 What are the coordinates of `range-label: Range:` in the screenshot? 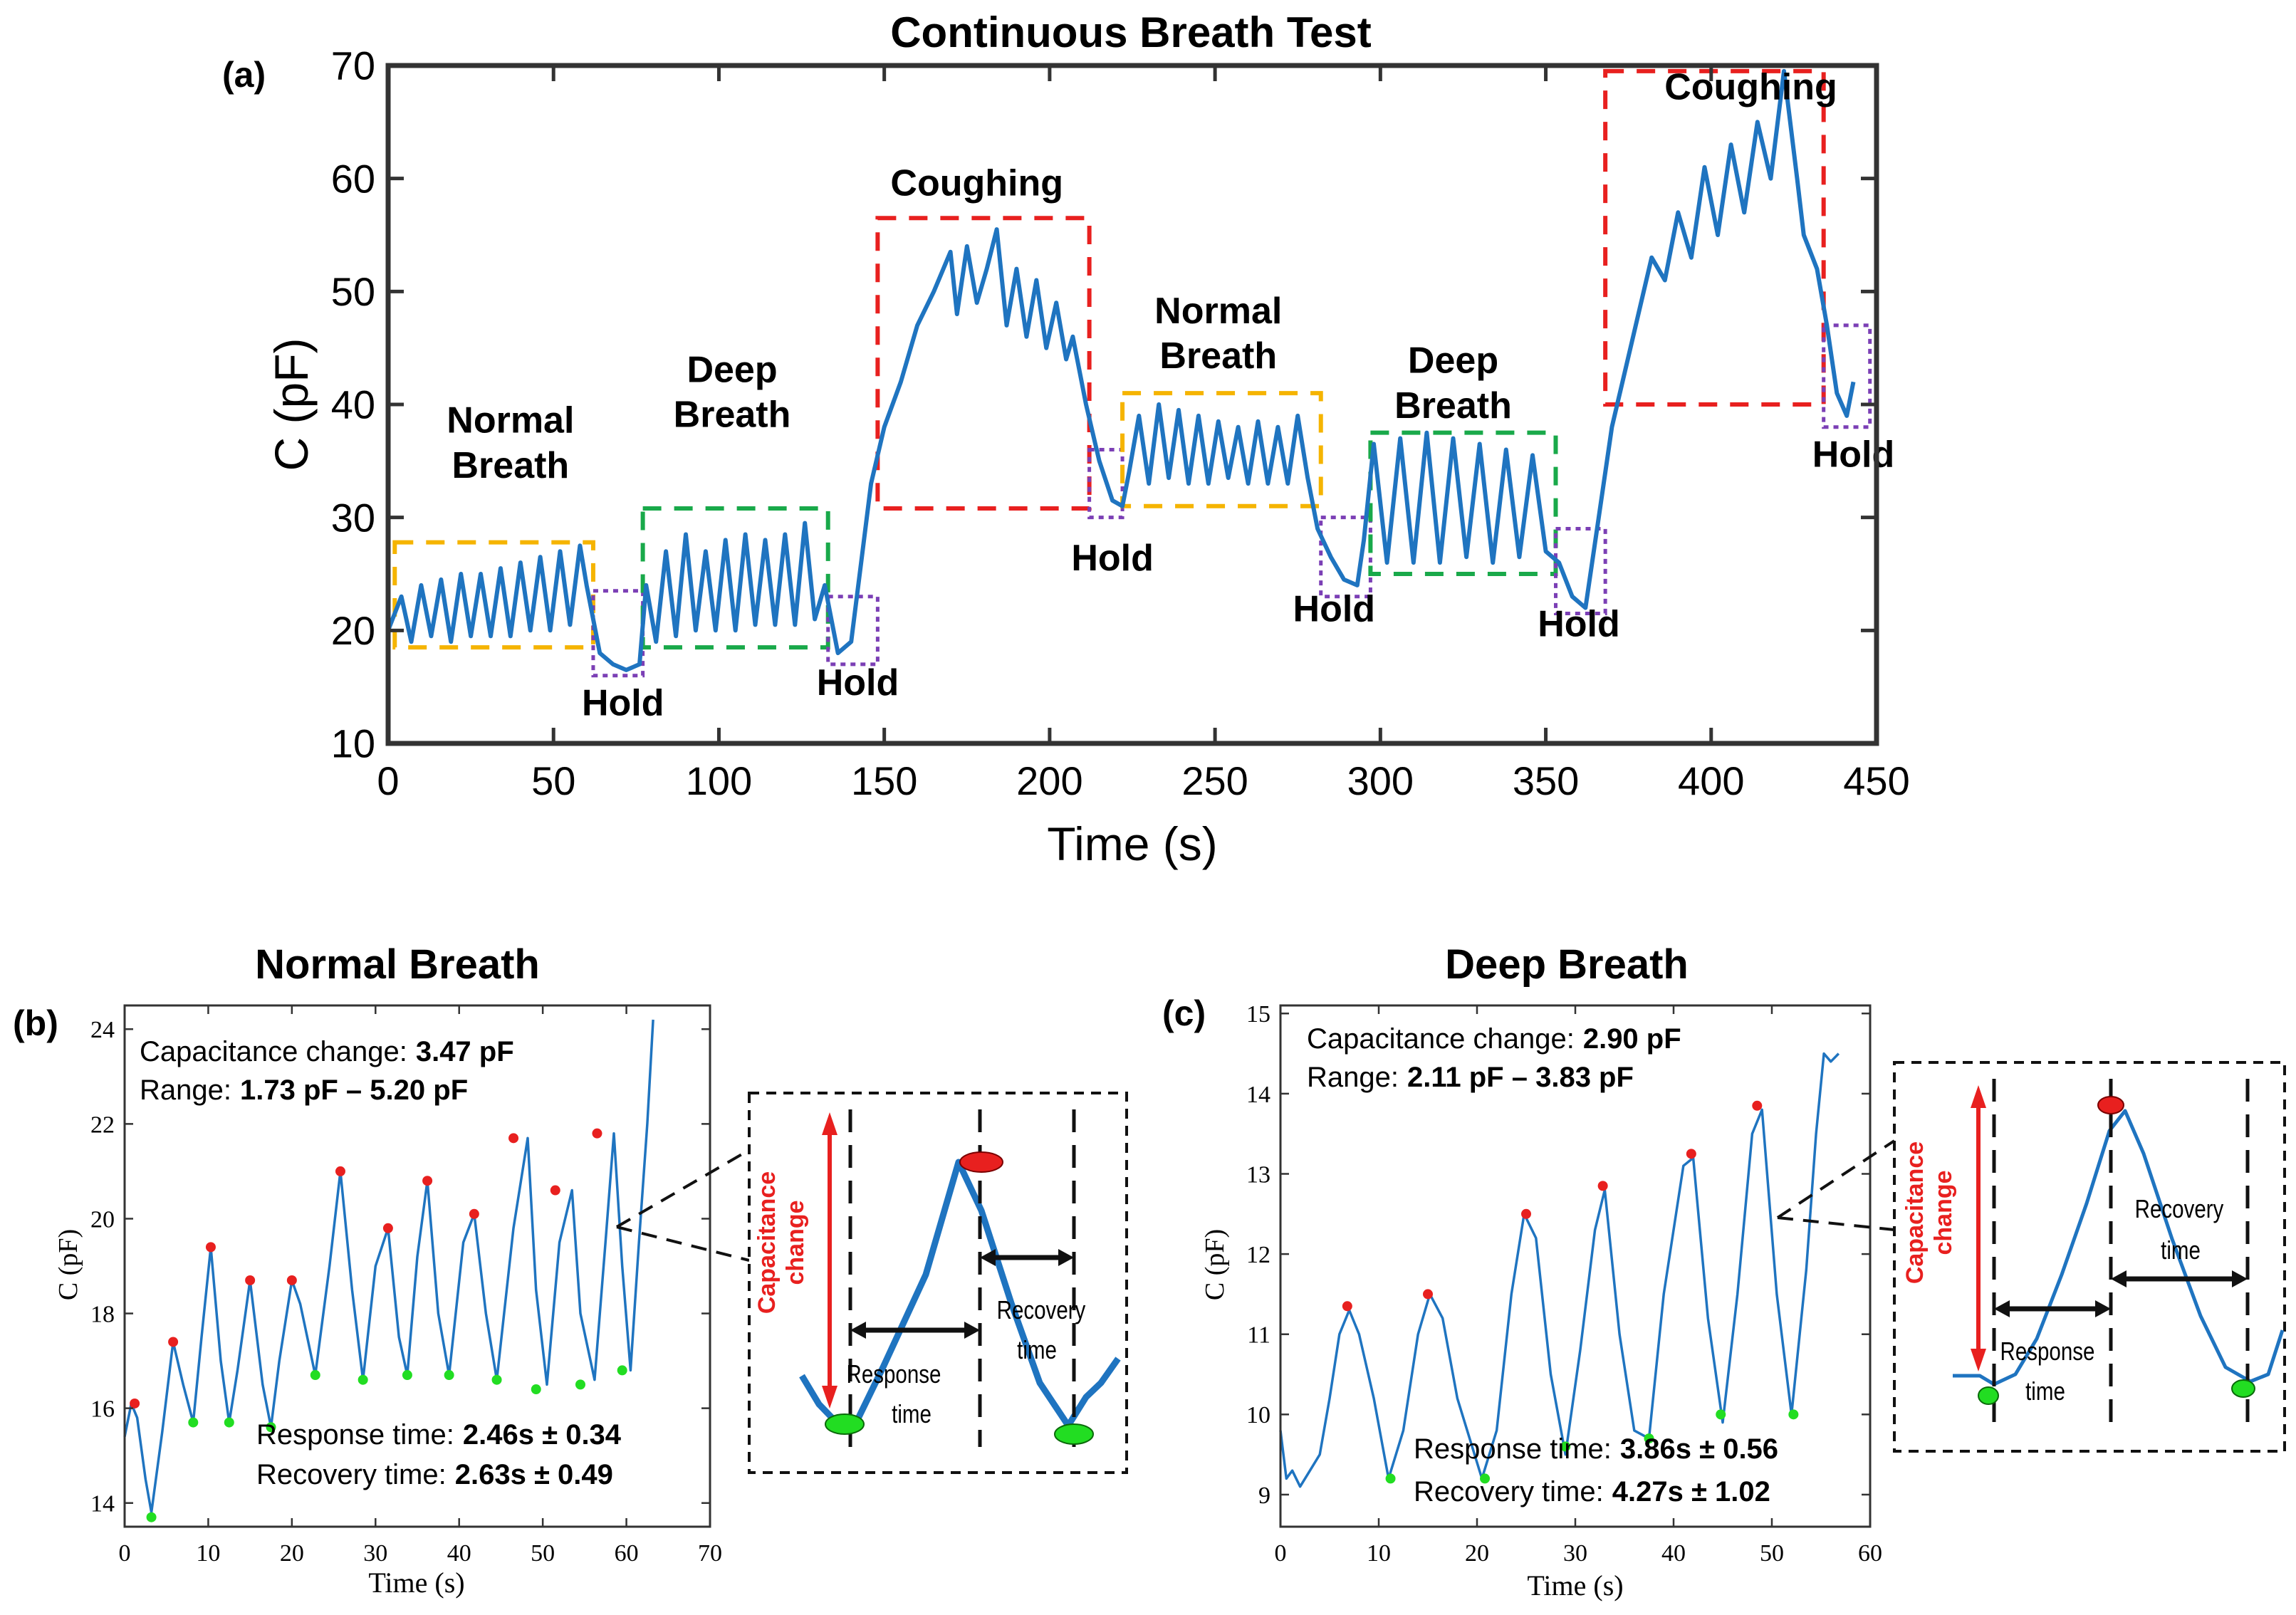 It's located at (185, 1090).